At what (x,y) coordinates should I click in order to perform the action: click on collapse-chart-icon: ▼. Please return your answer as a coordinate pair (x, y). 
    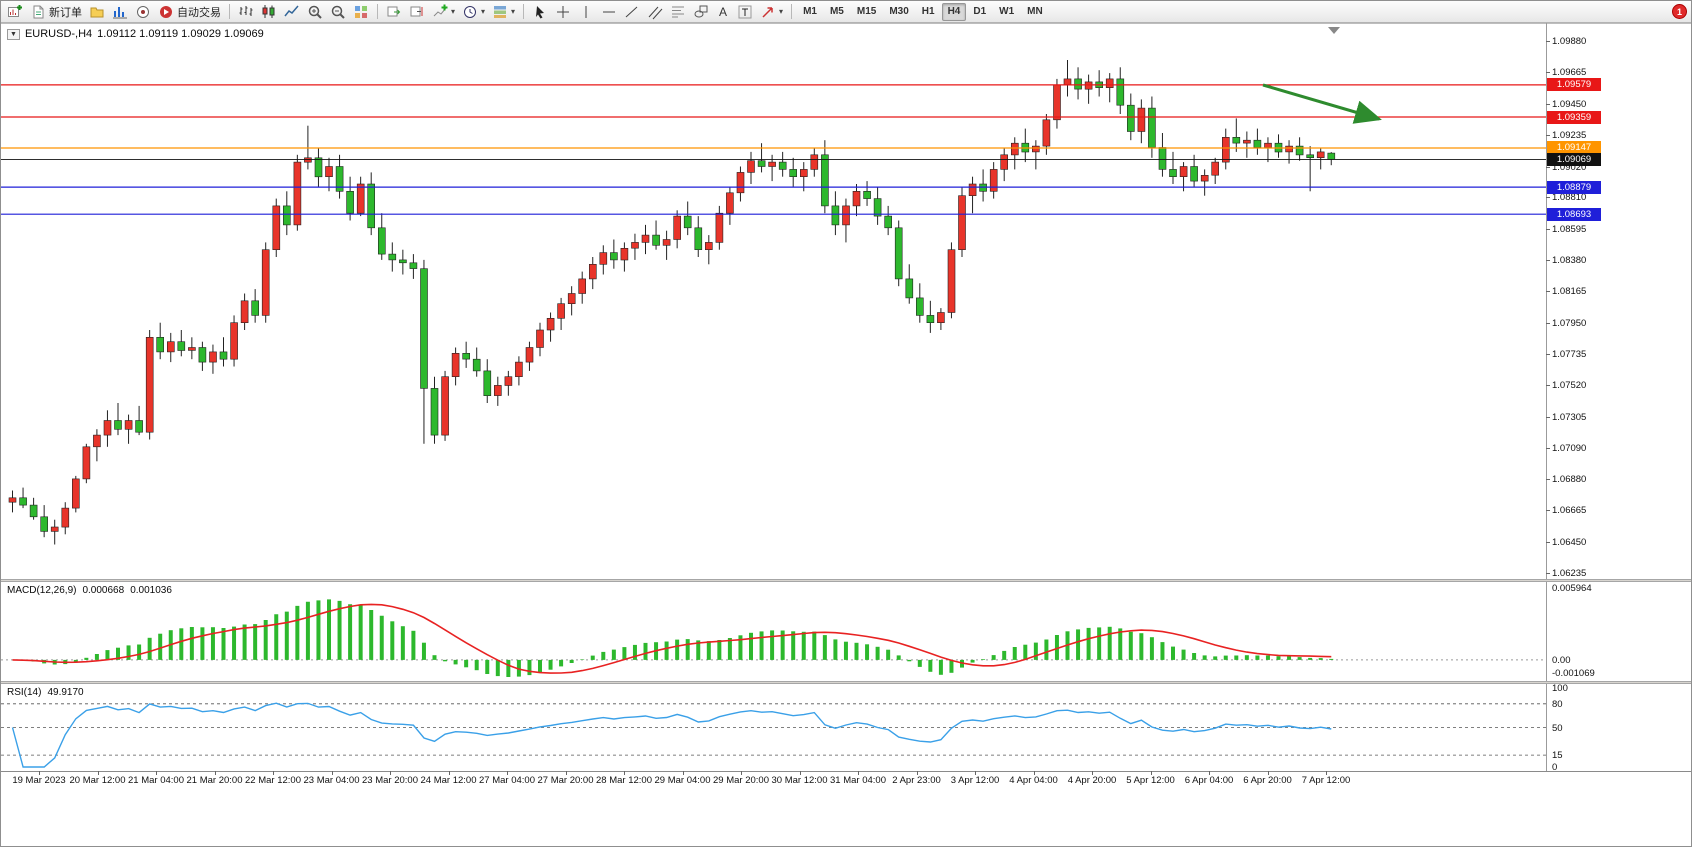
    Looking at the image, I should click on (13, 34).